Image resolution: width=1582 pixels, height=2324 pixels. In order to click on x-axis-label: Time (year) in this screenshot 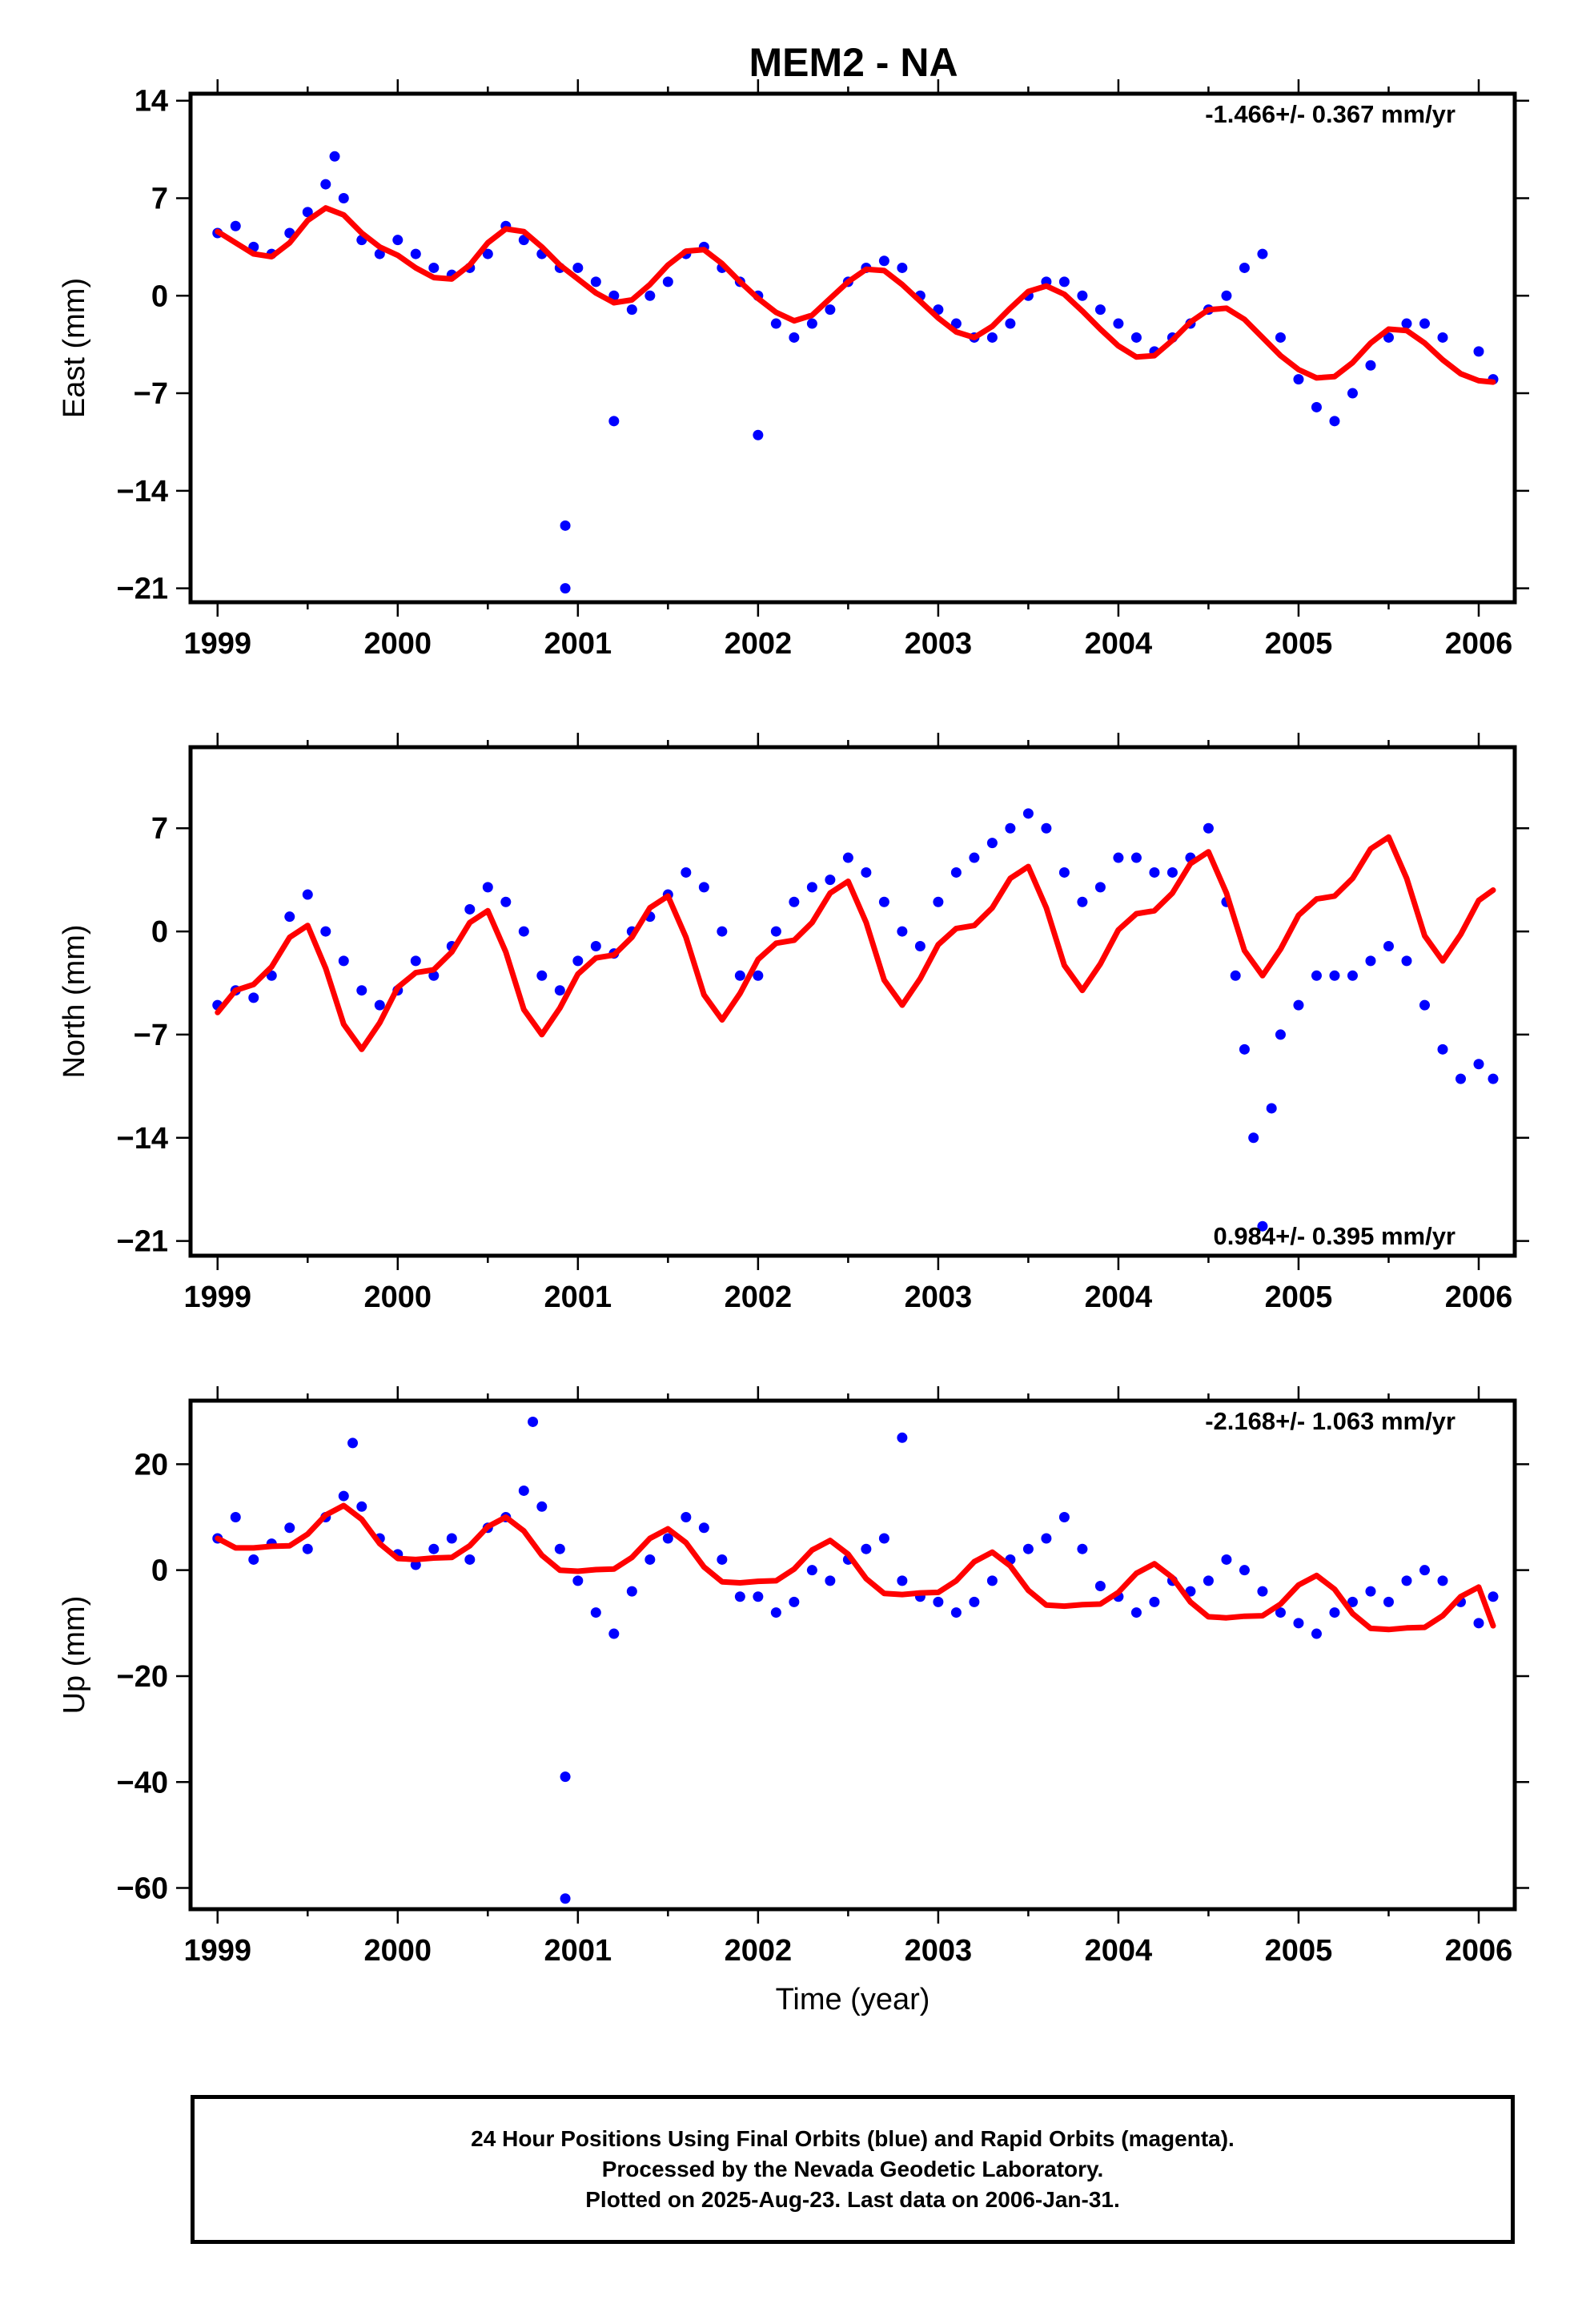, I will do `click(853, 1999)`.